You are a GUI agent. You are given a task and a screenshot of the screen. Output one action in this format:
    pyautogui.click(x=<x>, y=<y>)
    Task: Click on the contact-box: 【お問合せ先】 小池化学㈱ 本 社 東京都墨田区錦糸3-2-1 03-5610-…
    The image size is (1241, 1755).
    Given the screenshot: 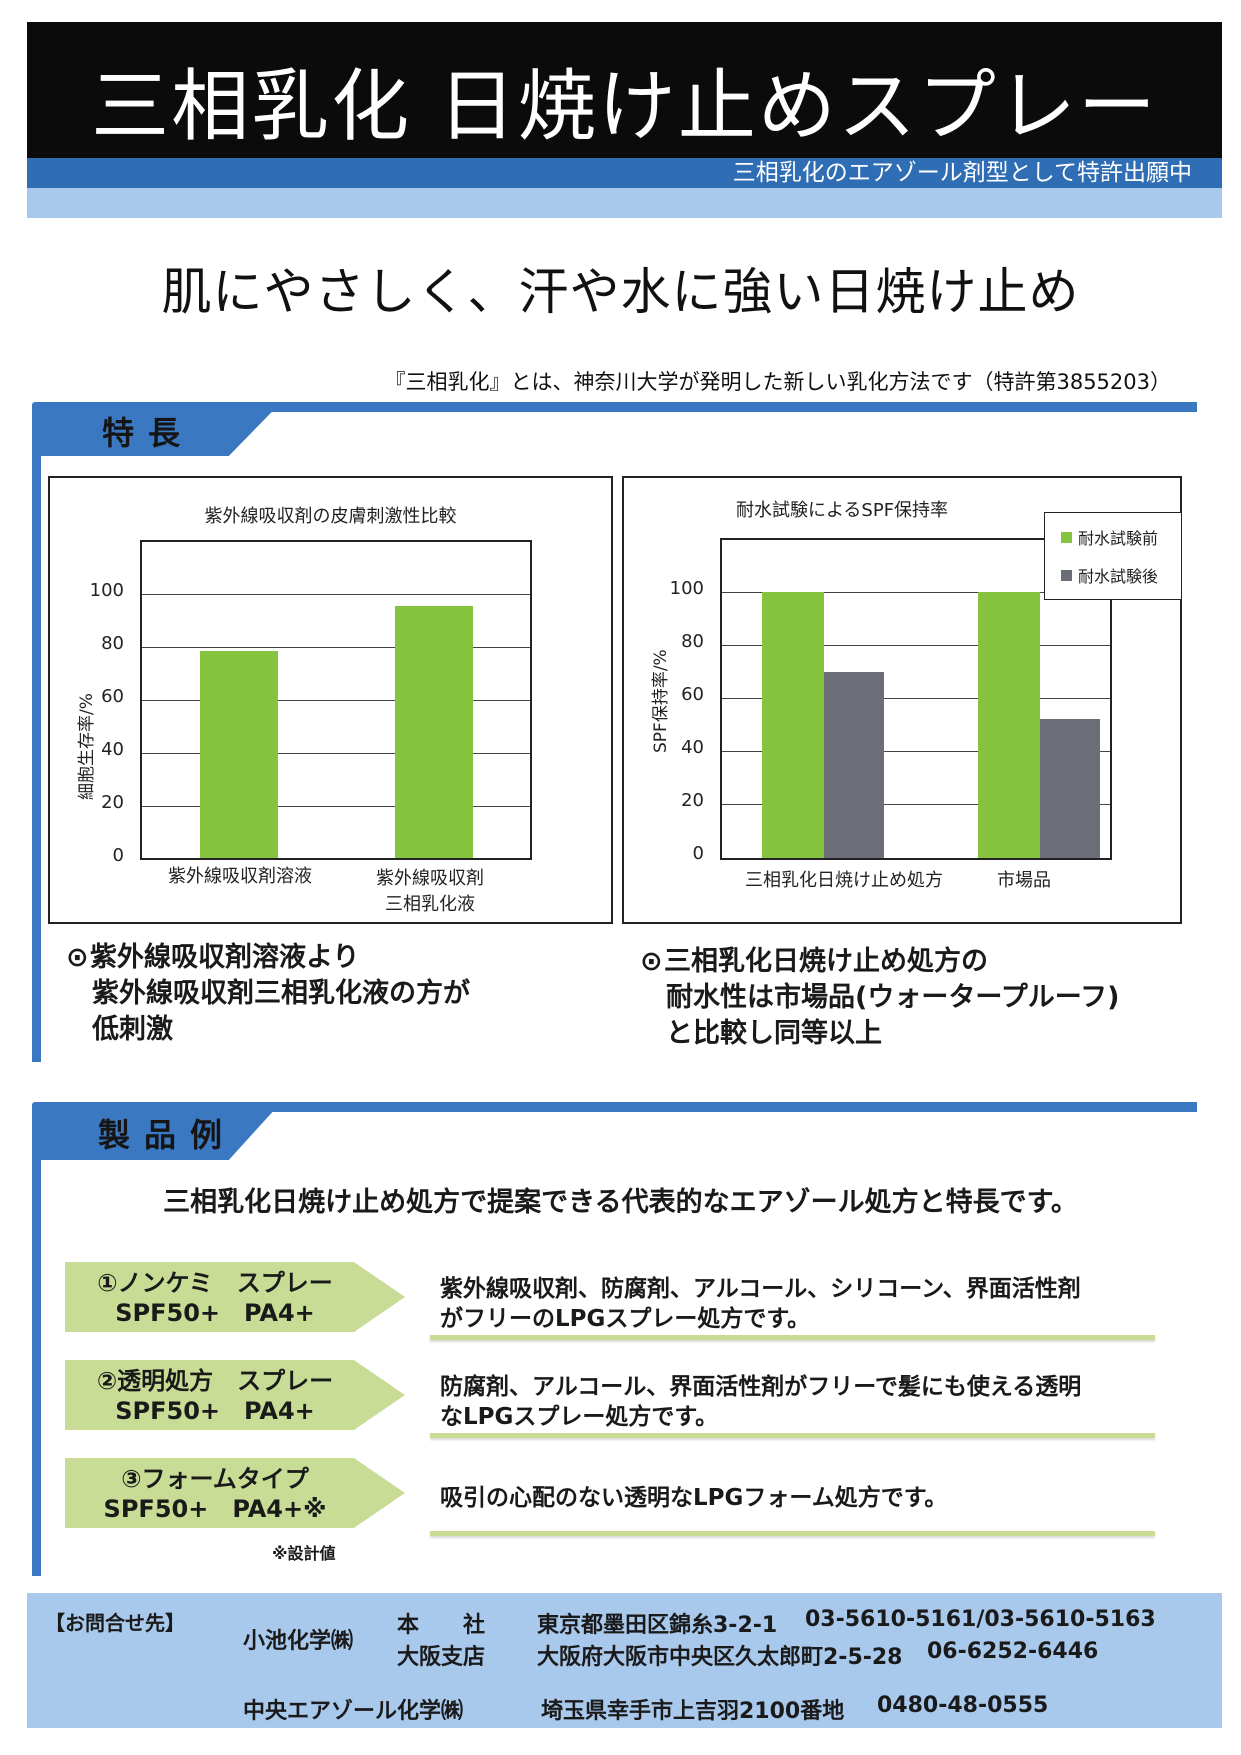 What is the action you would take?
    pyautogui.click(x=624, y=1660)
    